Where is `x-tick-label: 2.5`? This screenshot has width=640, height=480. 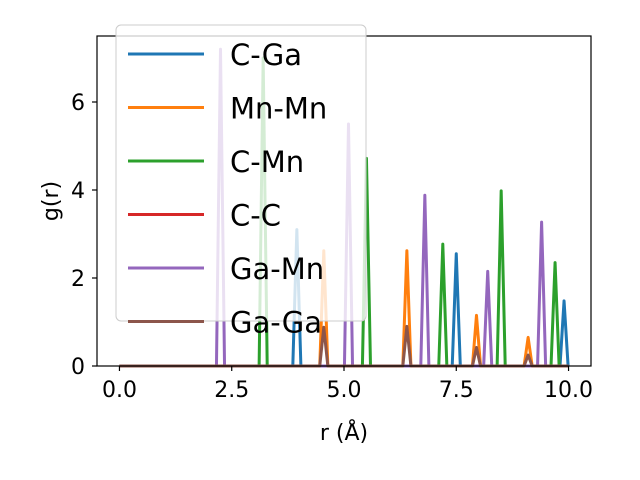 x-tick-label: 2.5 is located at coordinates (231, 390).